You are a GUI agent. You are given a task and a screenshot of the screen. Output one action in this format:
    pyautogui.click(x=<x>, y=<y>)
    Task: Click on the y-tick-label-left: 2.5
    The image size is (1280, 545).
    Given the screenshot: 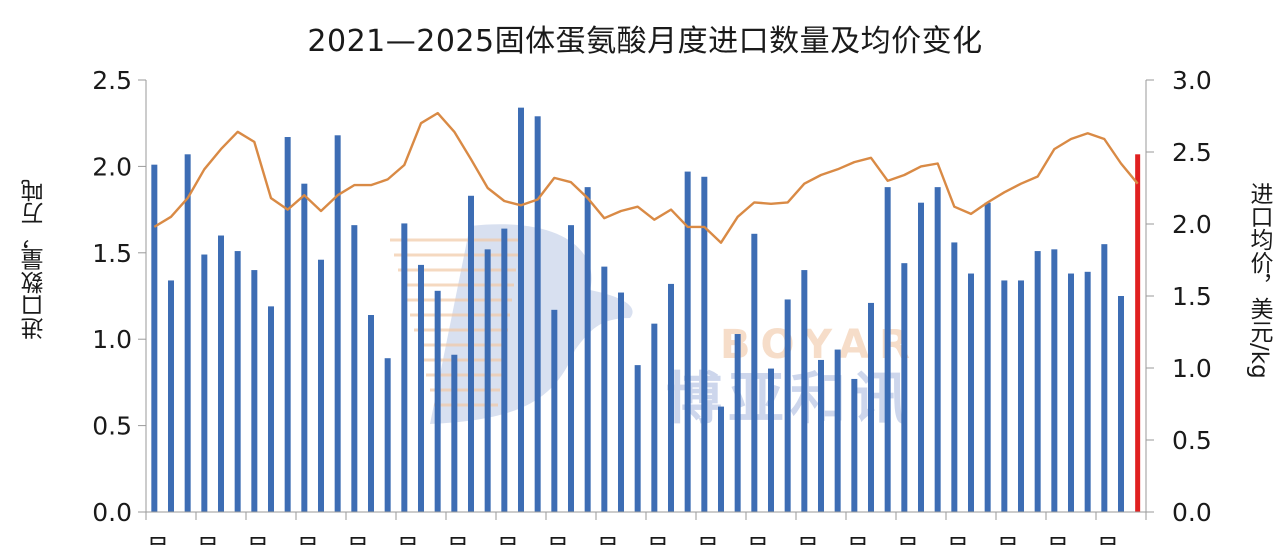 What is the action you would take?
    pyautogui.click(x=112, y=80)
    